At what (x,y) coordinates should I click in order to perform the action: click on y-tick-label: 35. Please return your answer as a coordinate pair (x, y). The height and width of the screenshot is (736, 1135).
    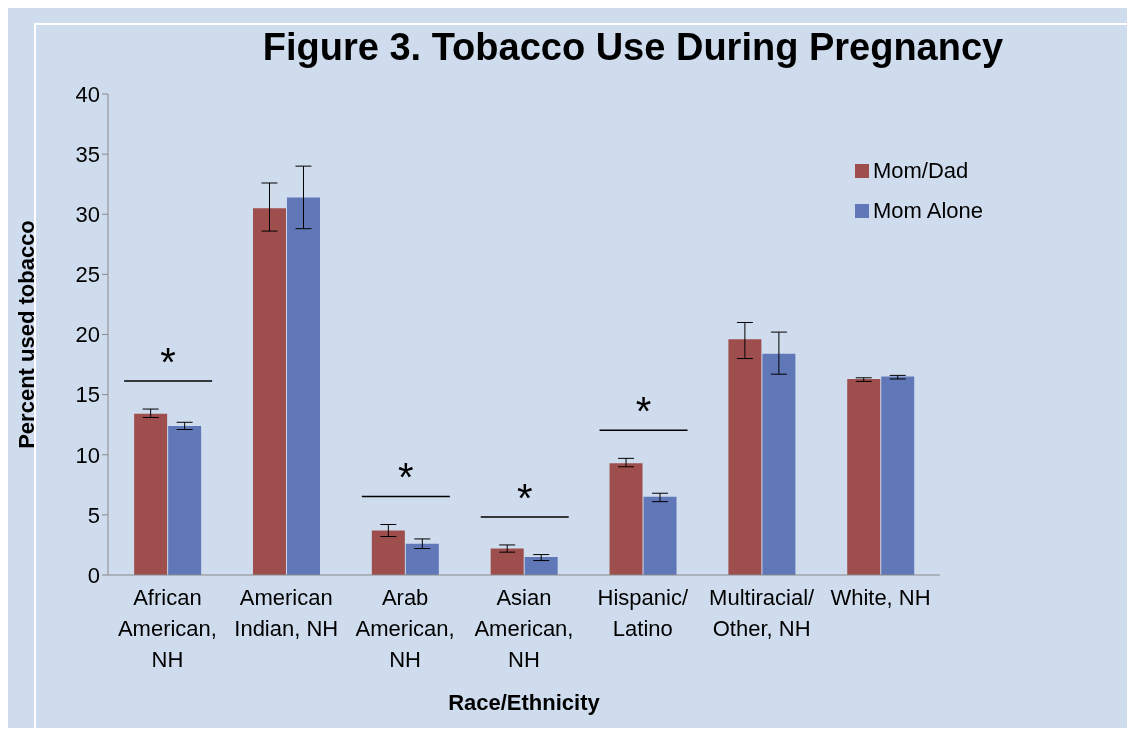
    Looking at the image, I should click on (87, 154).